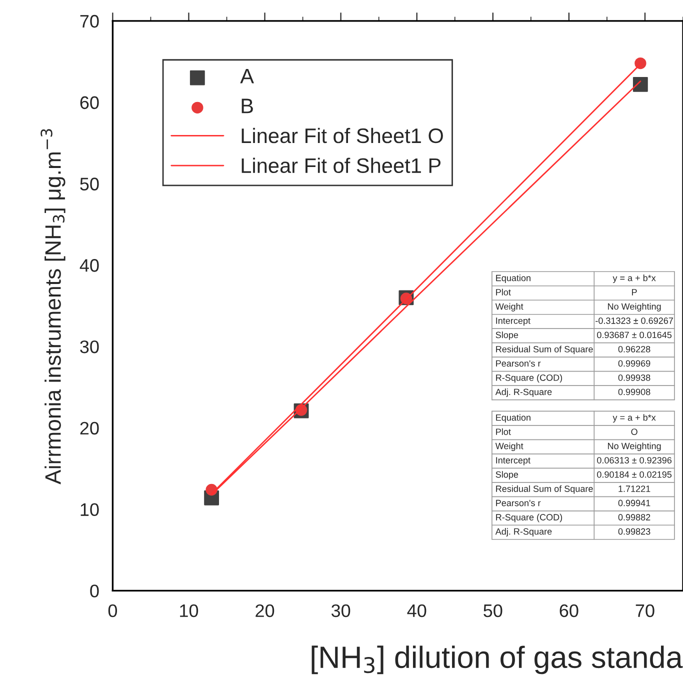 This screenshot has height=699, width=683. What do you see at coordinates (341, 166) in the screenshot?
I see `legend-label: Linear Fit of Sheet1 P` at bounding box center [341, 166].